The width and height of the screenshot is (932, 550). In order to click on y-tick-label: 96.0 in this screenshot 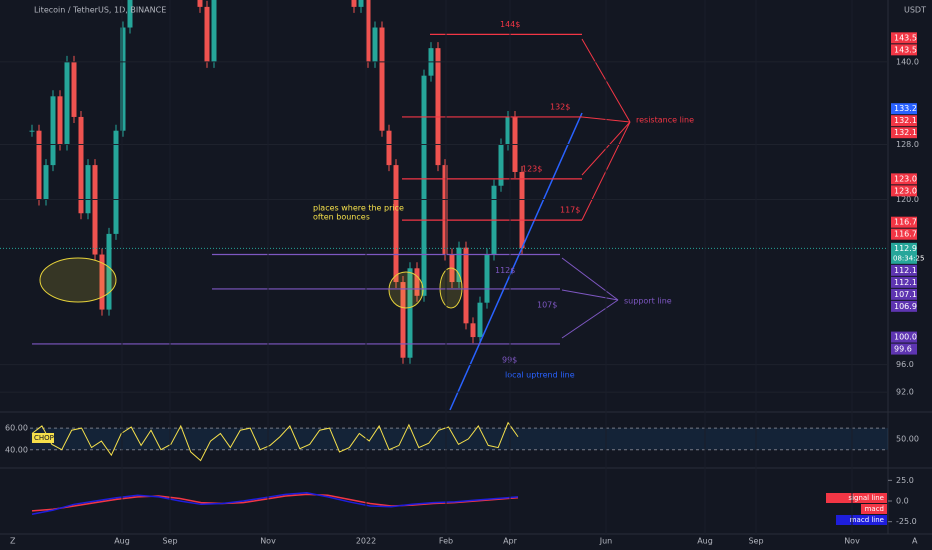, I will do `click(905, 364)`.